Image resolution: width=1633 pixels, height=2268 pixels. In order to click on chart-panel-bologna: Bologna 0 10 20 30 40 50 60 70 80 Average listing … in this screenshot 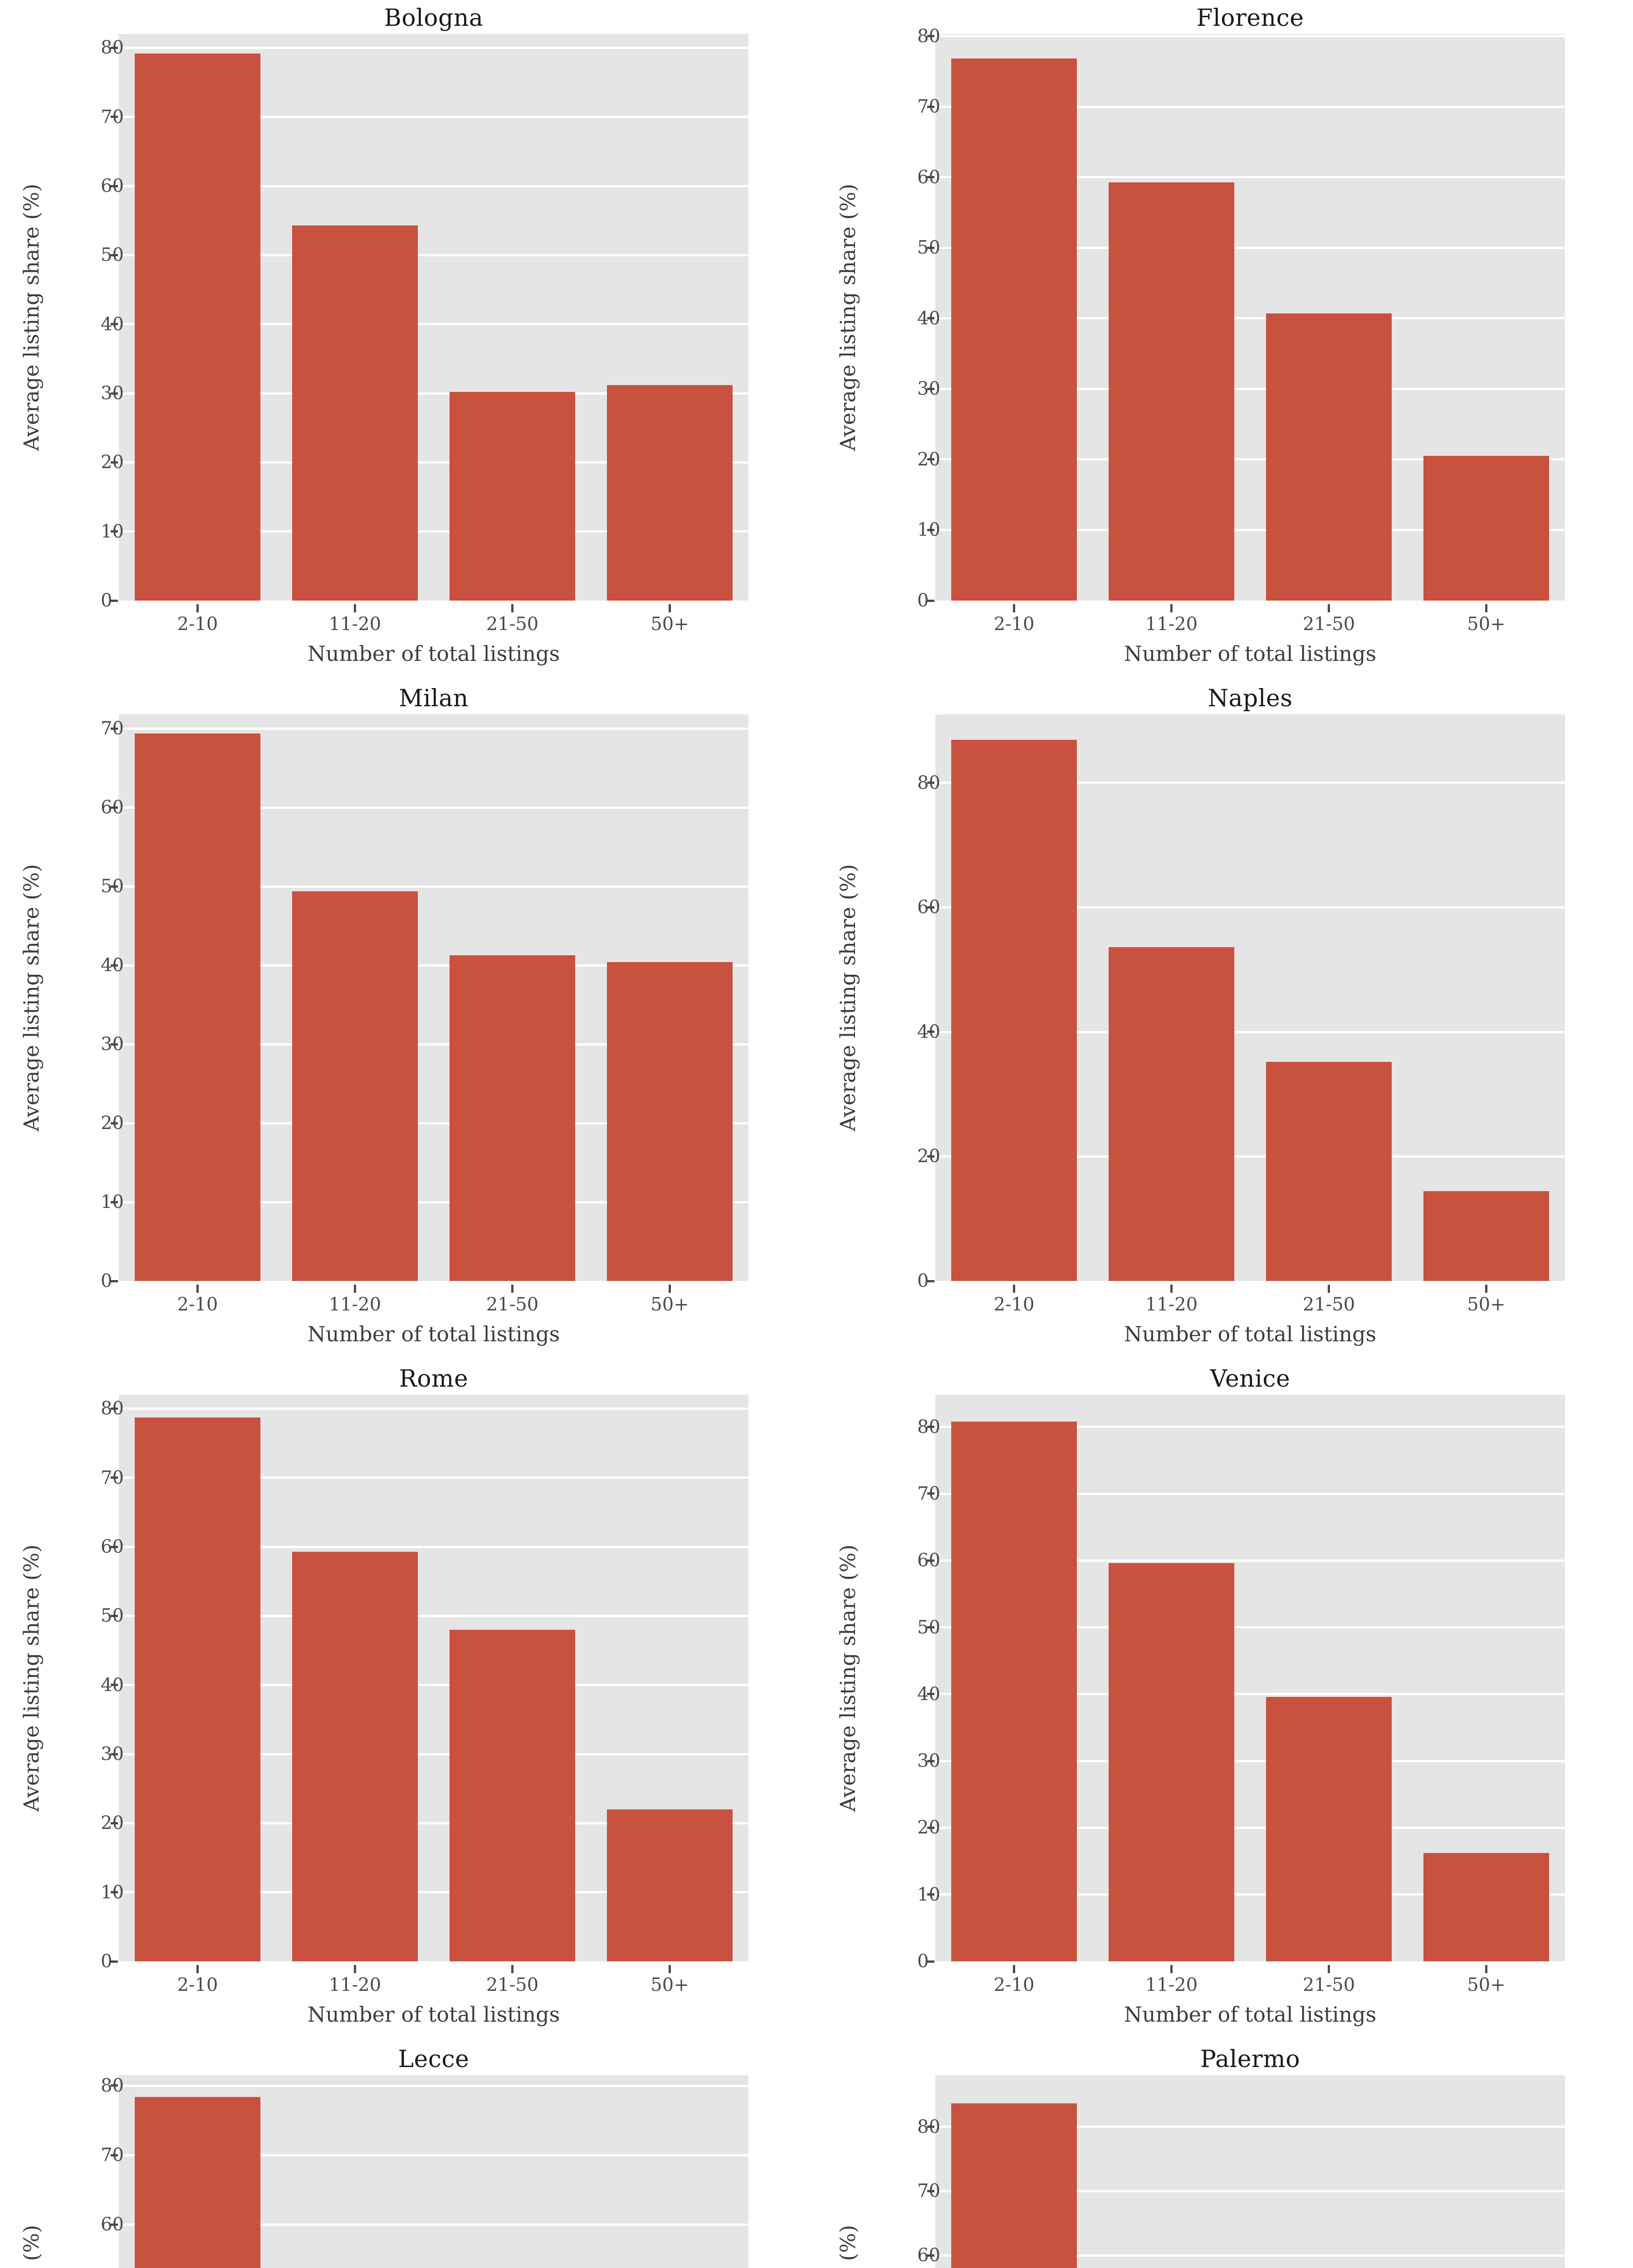, I will do `click(408, 340)`.